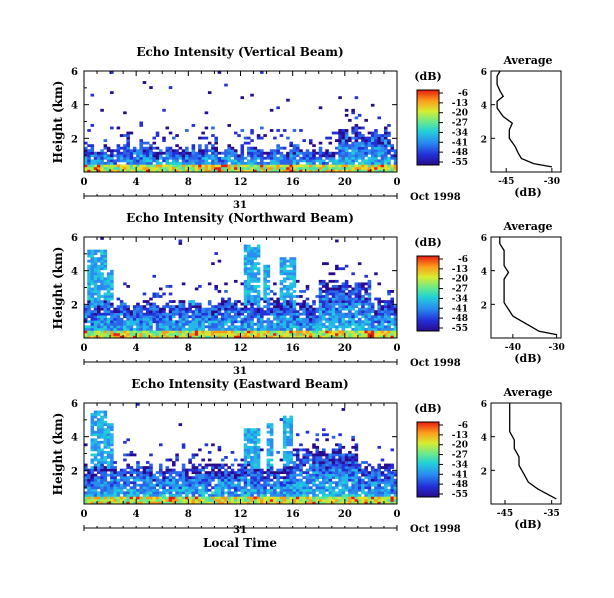 The width and height of the screenshot is (614, 598). What do you see at coordinates (528, 286) in the screenshot?
I see `profile-line` at bounding box center [528, 286].